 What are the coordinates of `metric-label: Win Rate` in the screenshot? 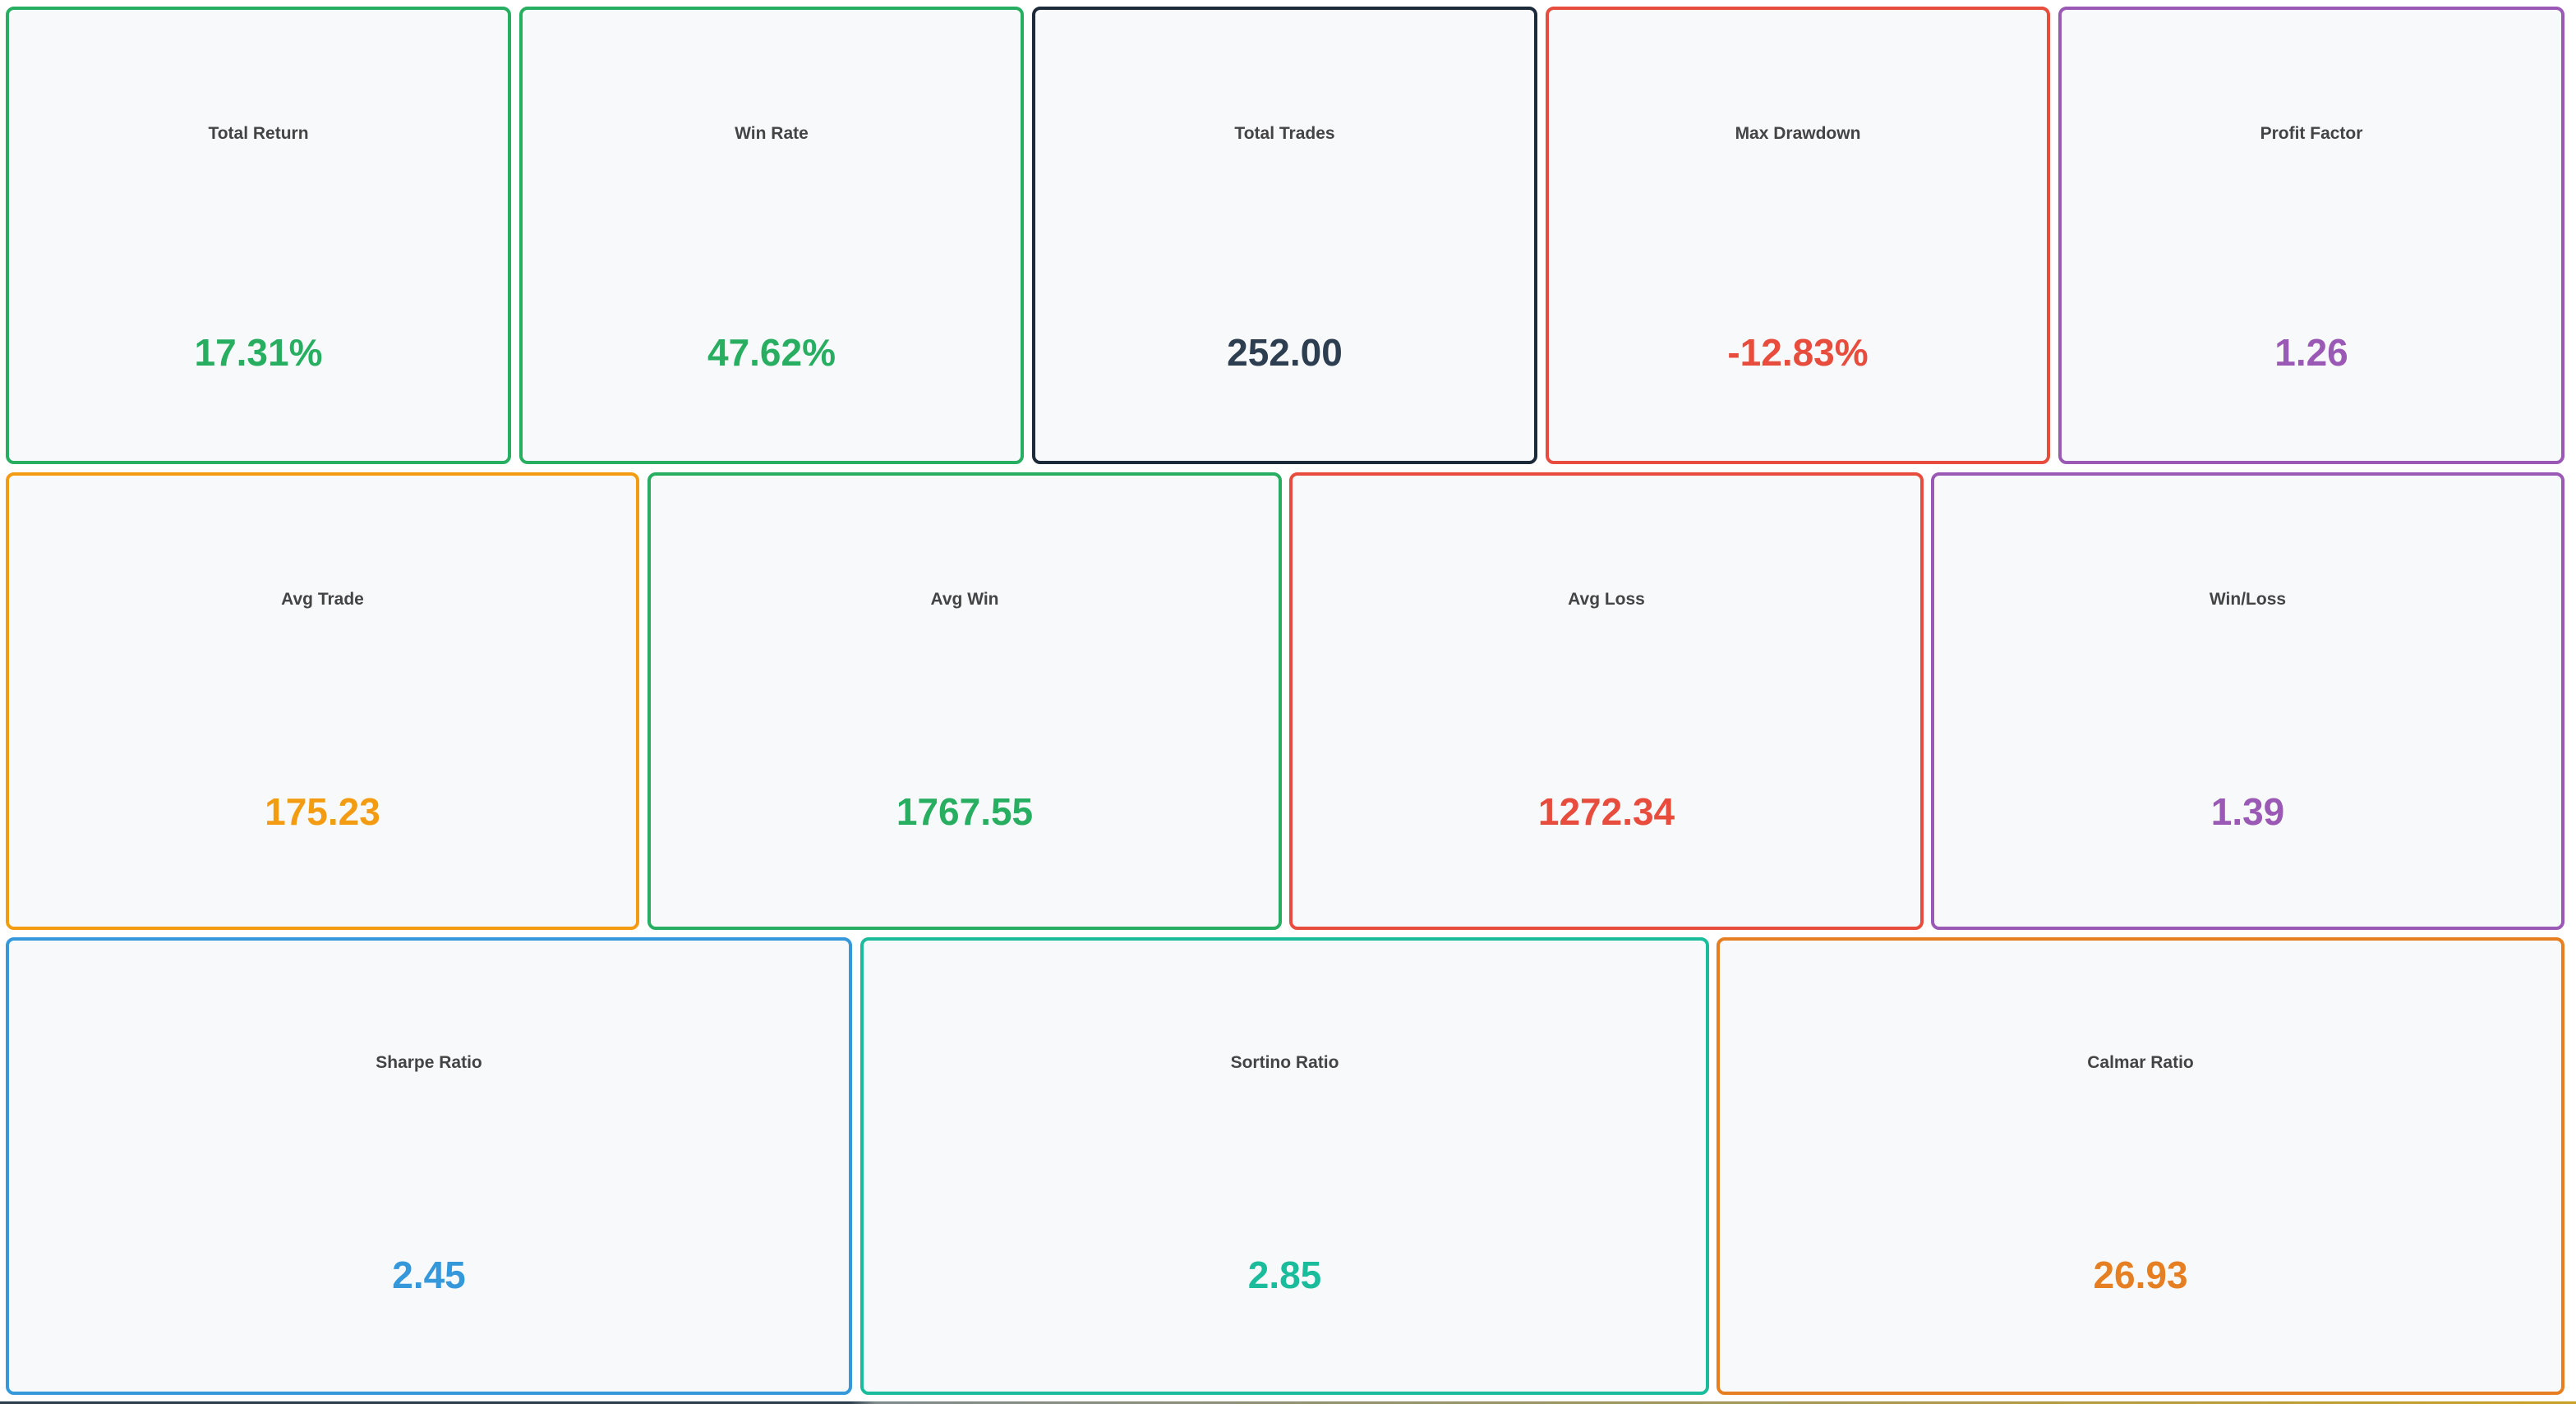 It's located at (772, 133).